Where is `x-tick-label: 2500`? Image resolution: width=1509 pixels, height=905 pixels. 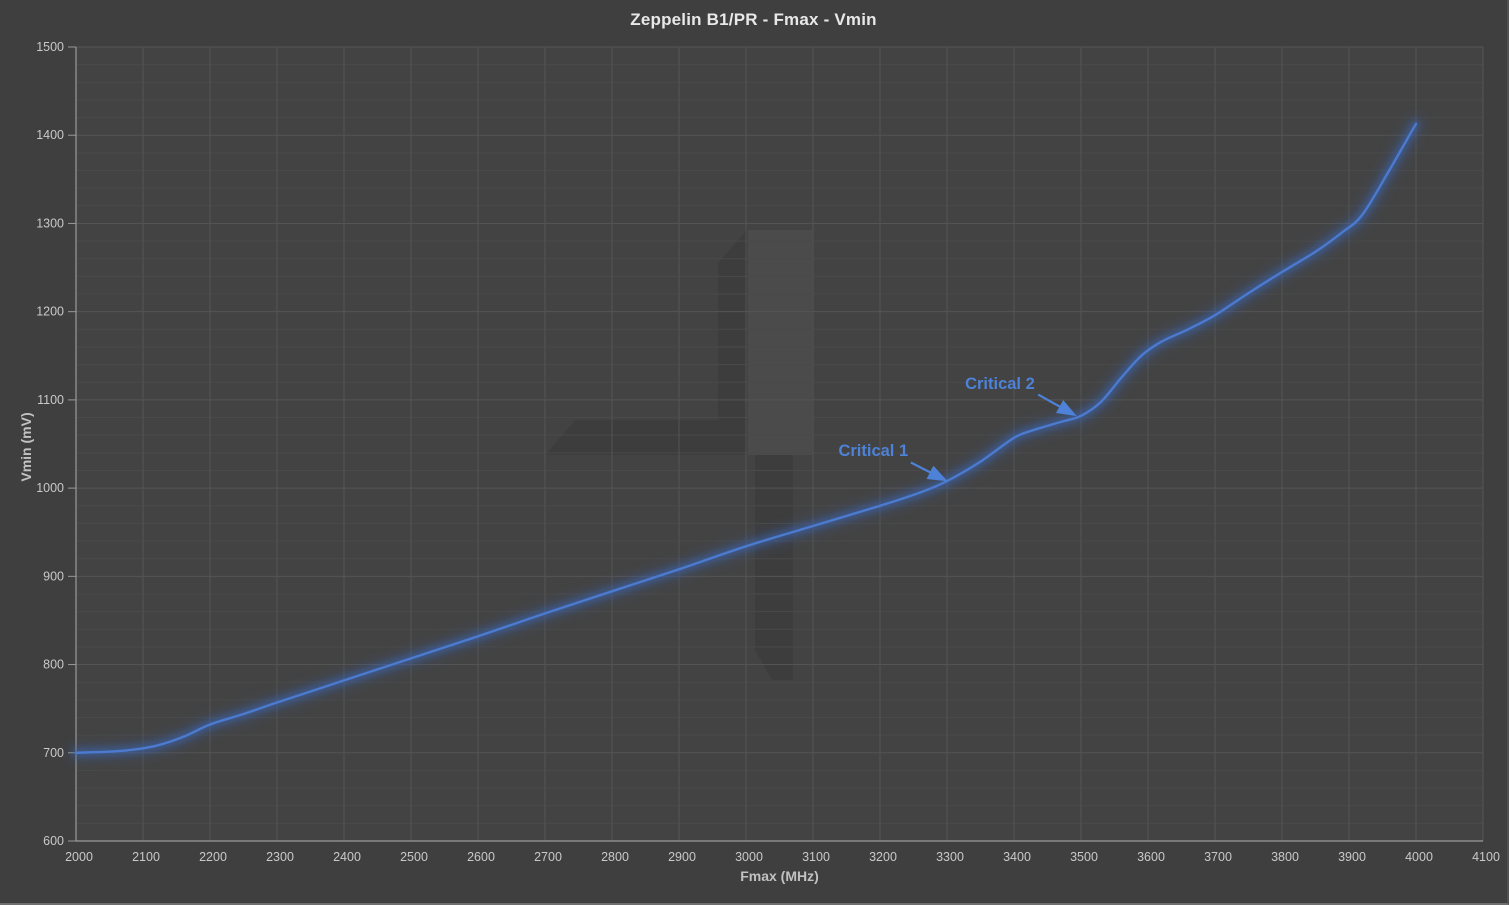 x-tick-label: 2500 is located at coordinates (414, 857).